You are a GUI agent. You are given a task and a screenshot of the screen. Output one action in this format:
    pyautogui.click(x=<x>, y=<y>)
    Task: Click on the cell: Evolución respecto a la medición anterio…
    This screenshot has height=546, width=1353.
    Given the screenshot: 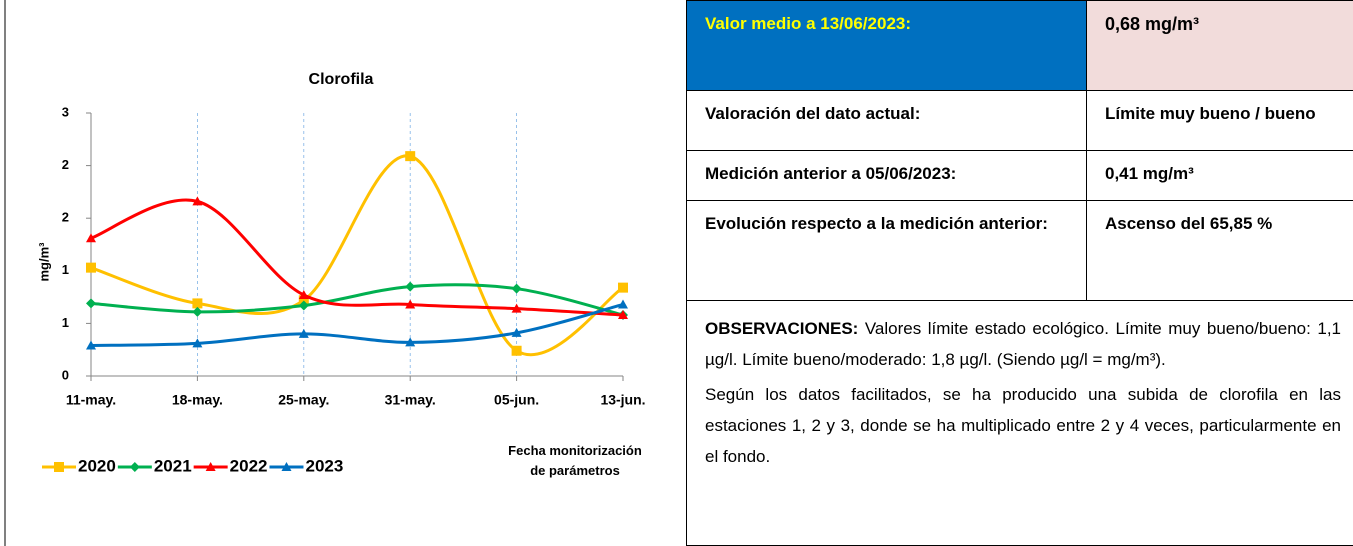 What is the action you would take?
    pyautogui.click(x=886, y=250)
    